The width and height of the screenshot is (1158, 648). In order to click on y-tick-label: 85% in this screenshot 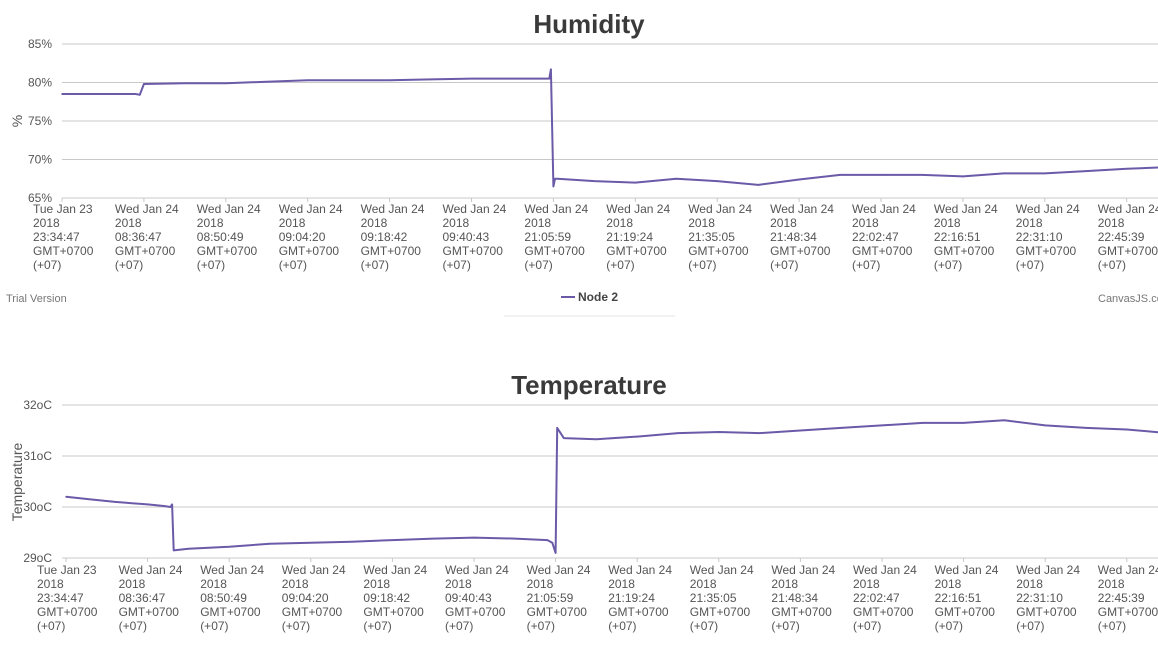, I will do `click(40, 44)`.